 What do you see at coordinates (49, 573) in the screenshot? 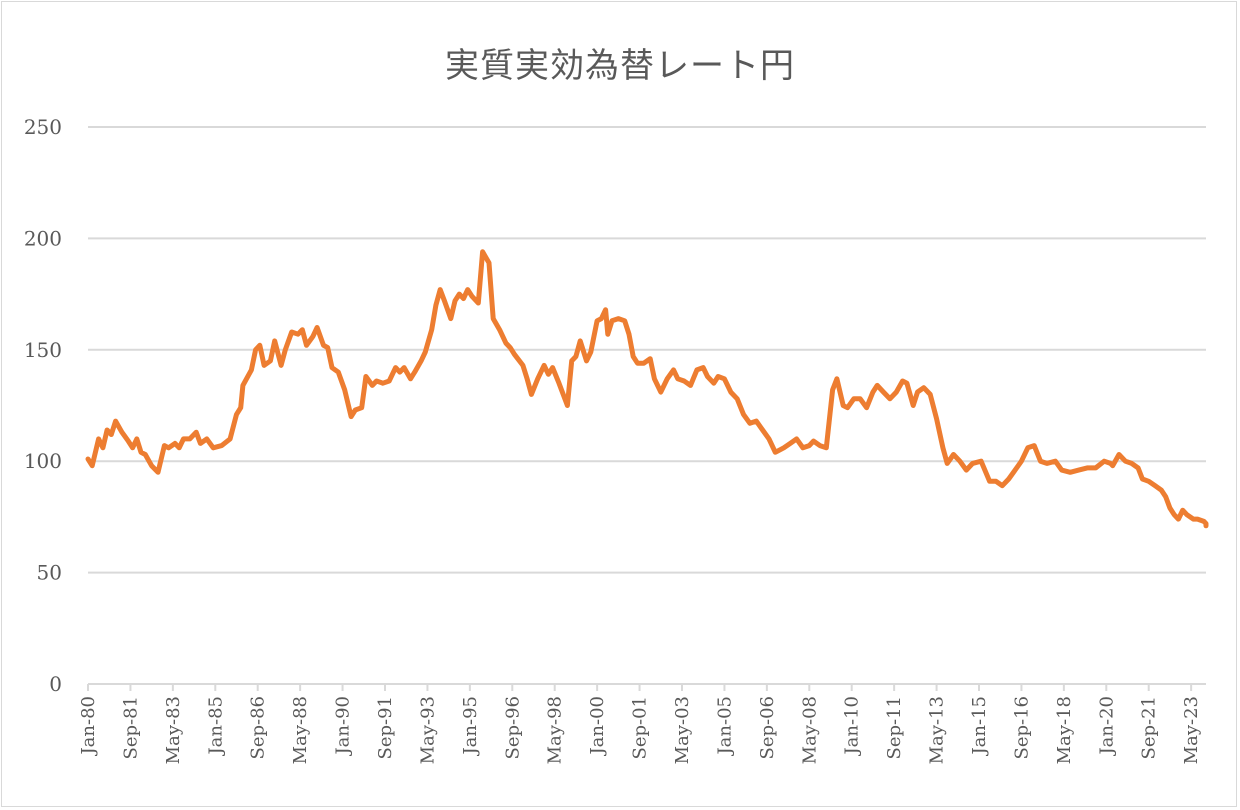
I see `y-tick-label: 50` at bounding box center [49, 573].